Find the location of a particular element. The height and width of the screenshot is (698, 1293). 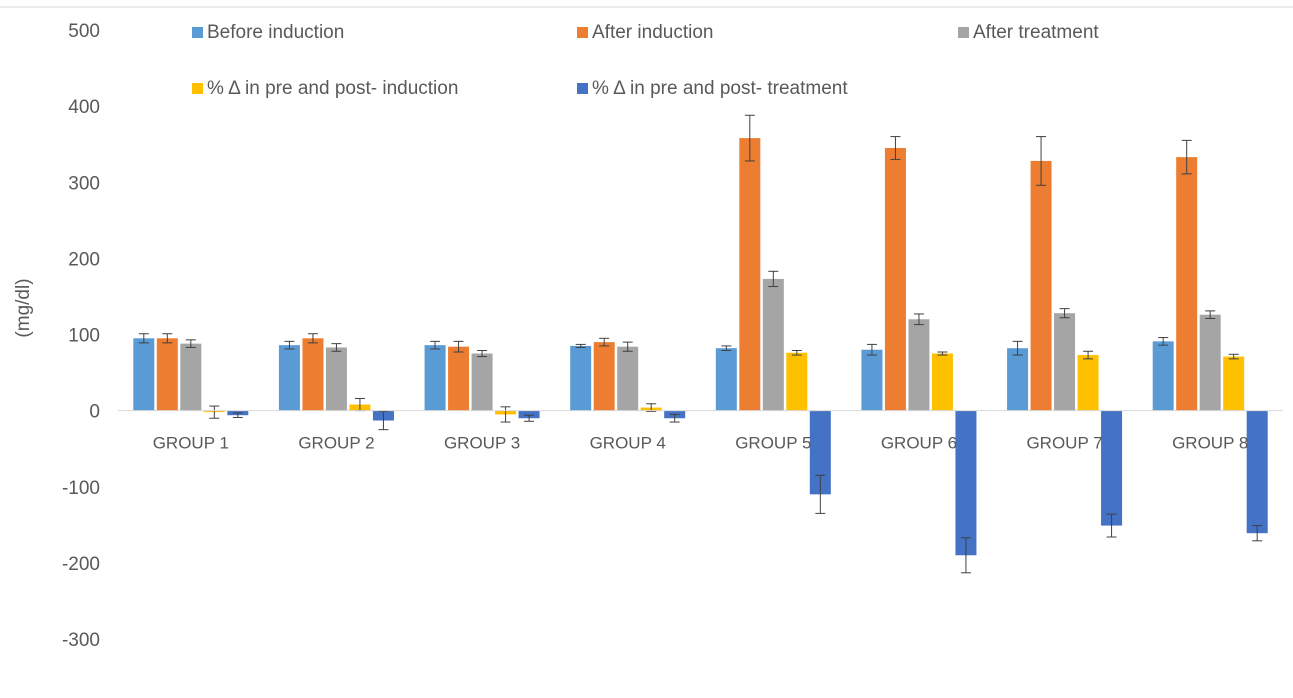

y-axis-ticks: 500 400 300 200 100 0 -100 -200 -300 is located at coordinates (81, 336).